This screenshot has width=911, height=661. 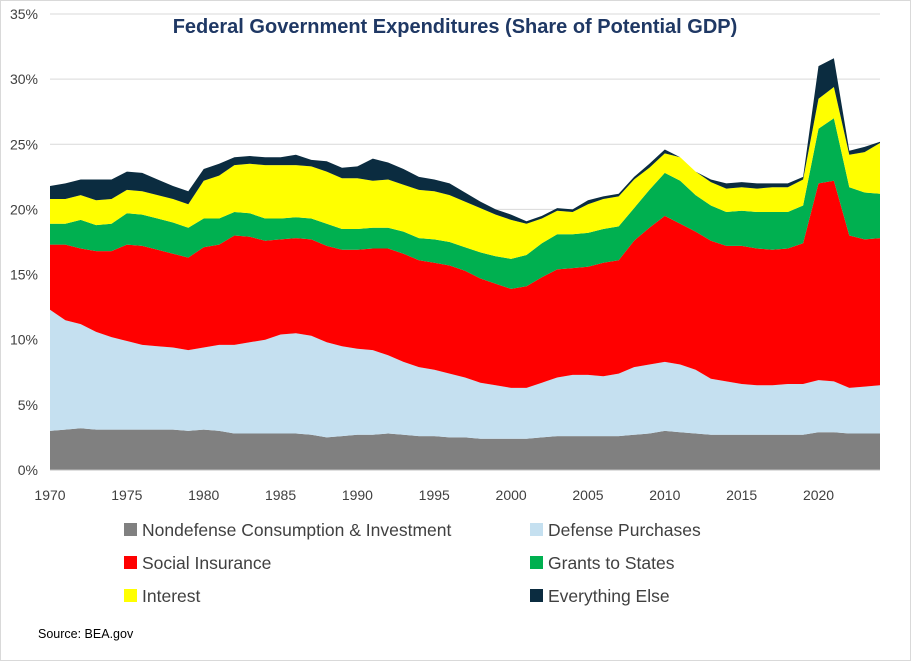 I want to click on legend-swatch-social-insurance, so click(x=130, y=562).